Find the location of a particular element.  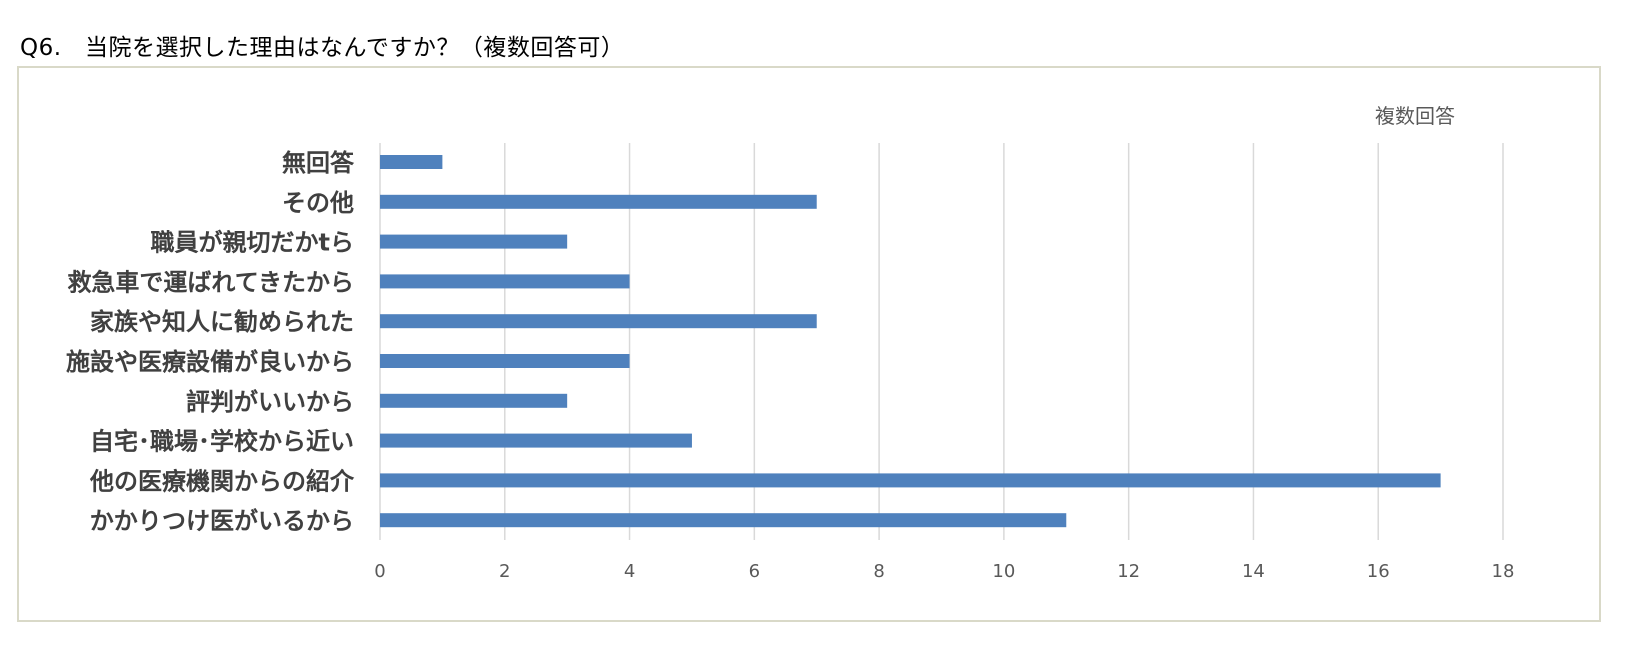

x-tick-label: 16 is located at coordinates (1378, 571).